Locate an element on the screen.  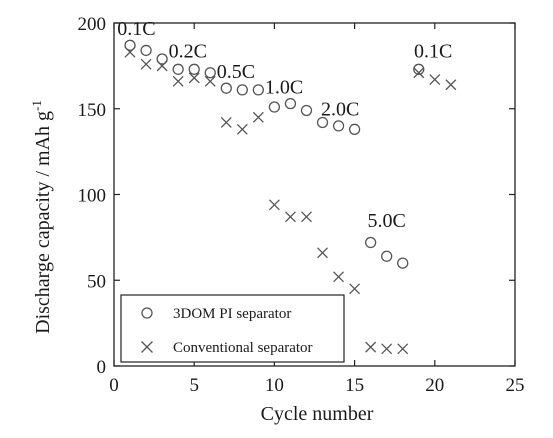
rate-annotation: 1.0C is located at coordinates (284, 87).